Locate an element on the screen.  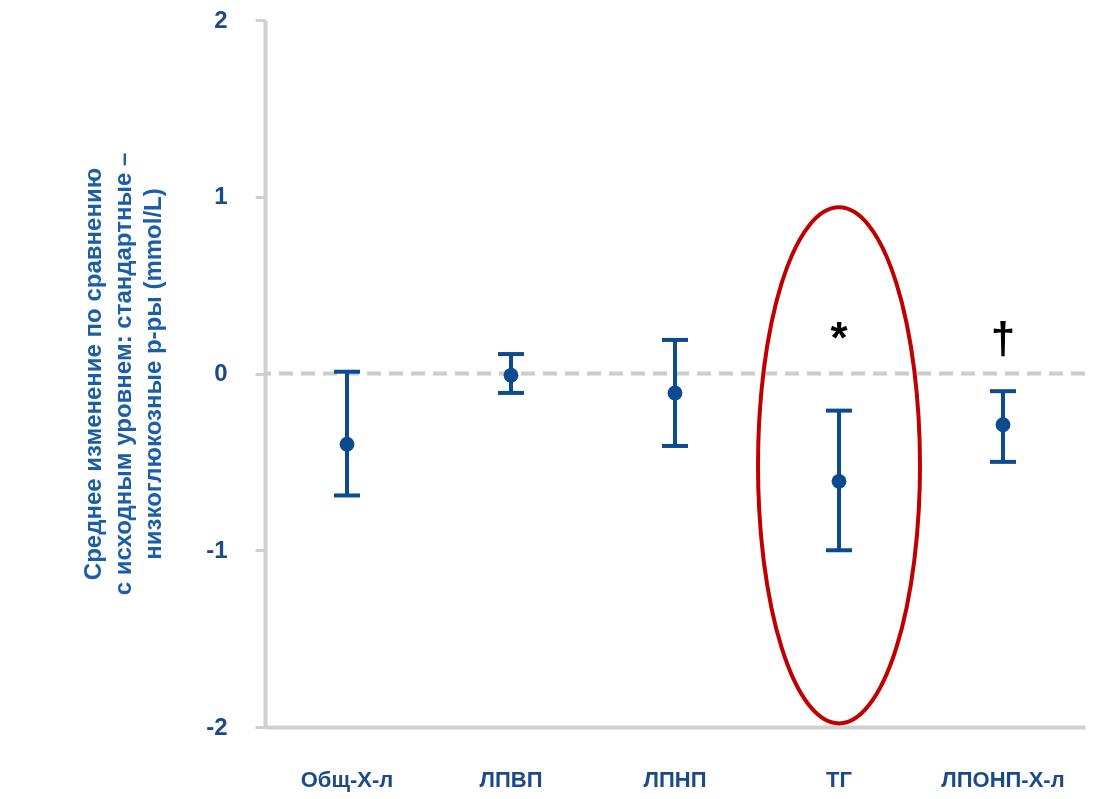
x-tick-label: ЛПНП is located at coordinates (675, 779).